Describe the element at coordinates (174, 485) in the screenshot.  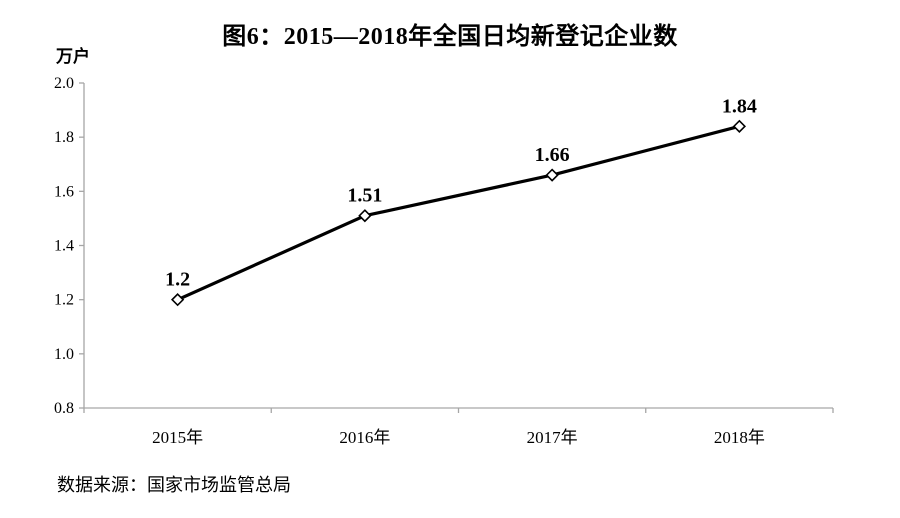
I see `source-note: 数据来源：国家市场监管总局` at that location.